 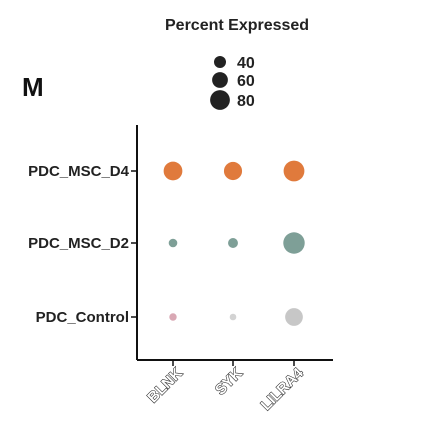 I want to click on legend-label-80: 80, so click(x=246, y=101).